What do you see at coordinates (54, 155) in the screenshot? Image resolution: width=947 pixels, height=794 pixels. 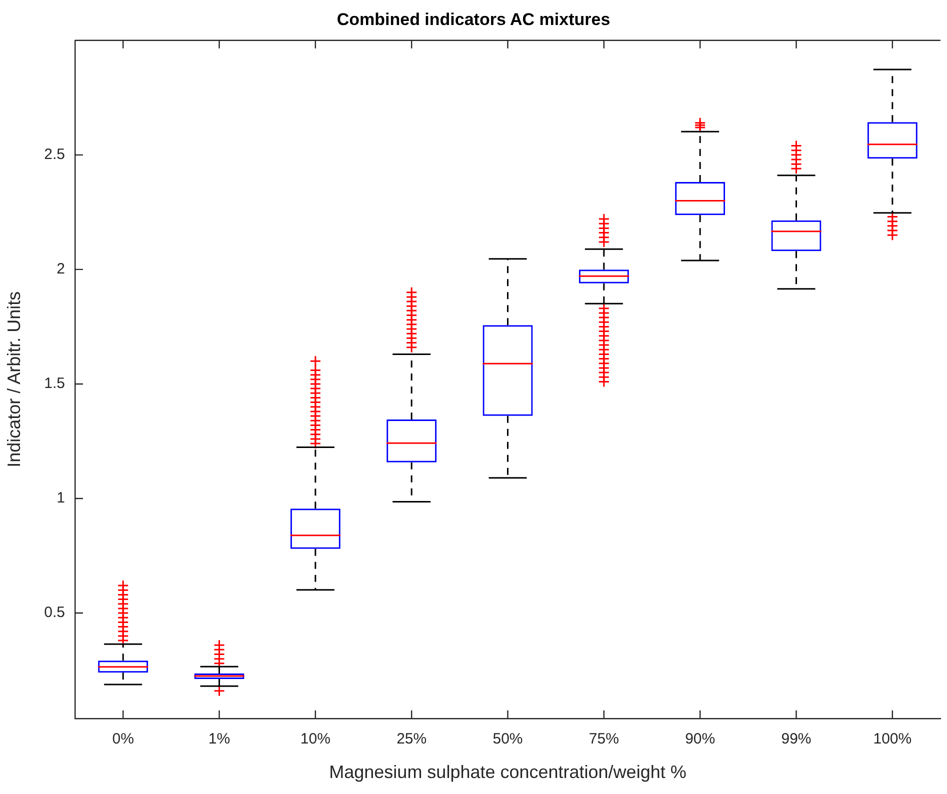 I see `y-tick-label: 2.5` at bounding box center [54, 155].